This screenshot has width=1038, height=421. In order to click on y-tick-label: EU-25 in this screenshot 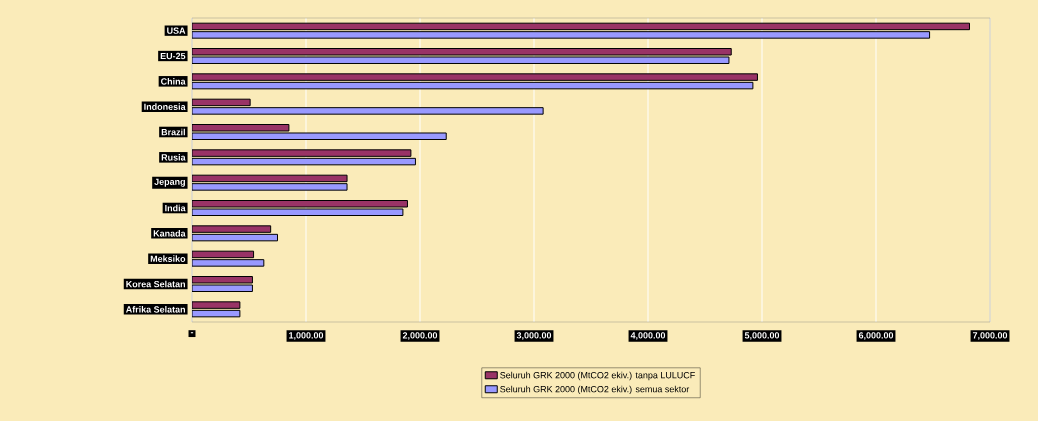, I will do `click(173, 56)`.